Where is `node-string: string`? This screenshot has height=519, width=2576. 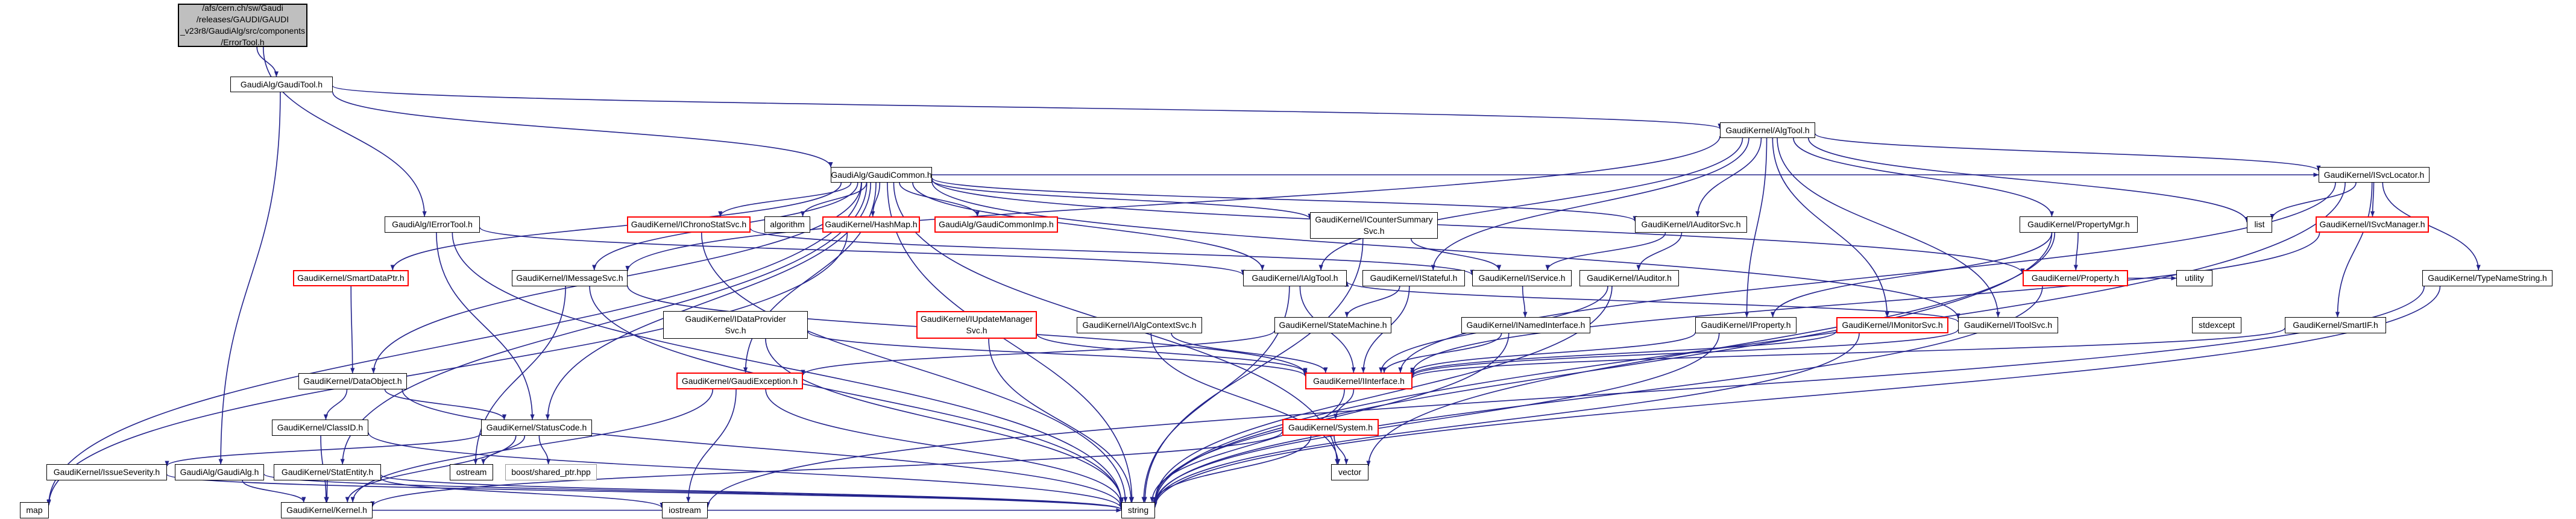 node-string: string is located at coordinates (1138, 510).